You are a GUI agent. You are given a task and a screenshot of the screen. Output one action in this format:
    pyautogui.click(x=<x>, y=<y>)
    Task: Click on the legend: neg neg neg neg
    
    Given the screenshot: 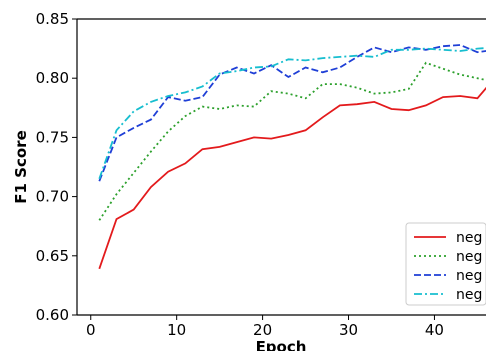 What is the action you would take?
    pyautogui.click(x=445, y=264)
    